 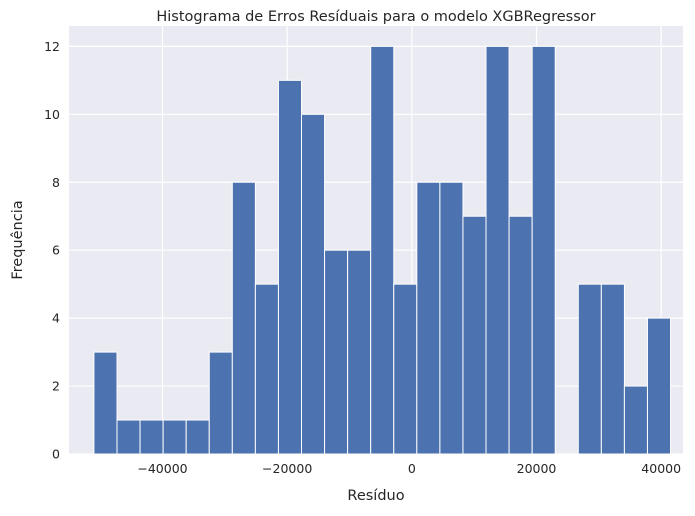 I want to click on y-axis-ticks: 0 2 4 6 8 10 12, so click(x=52, y=250).